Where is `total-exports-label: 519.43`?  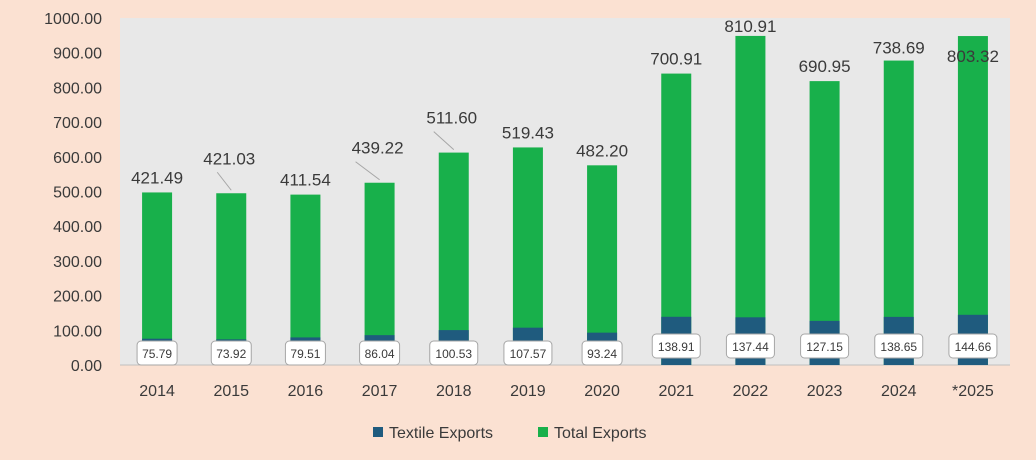
total-exports-label: 519.43 is located at coordinates (528, 132).